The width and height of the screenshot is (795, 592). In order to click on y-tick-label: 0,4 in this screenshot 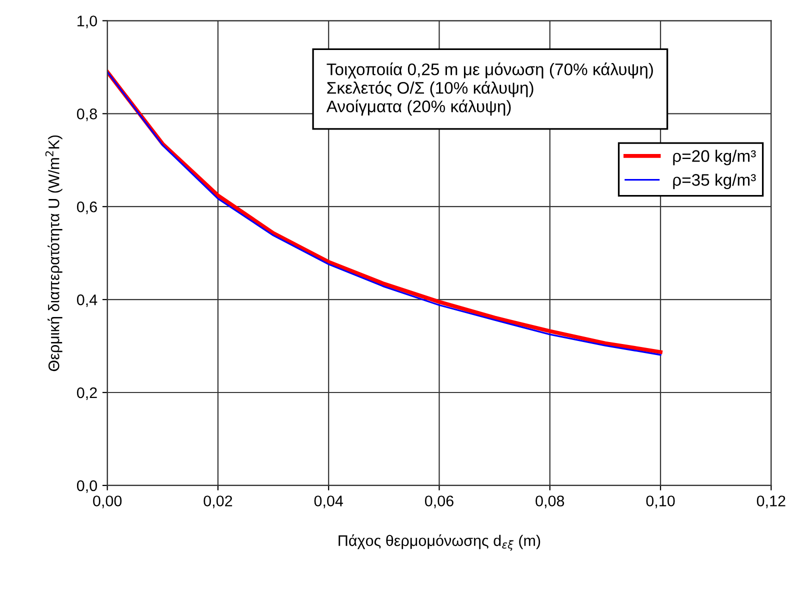, I will do `click(87, 301)`.